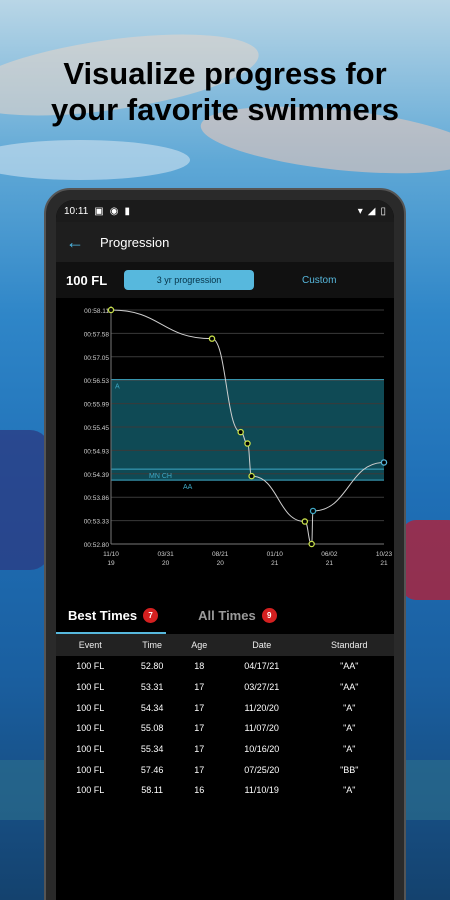  Describe the element at coordinates (225, 707) in the screenshot. I see `table-row: 100 FL 54.34 17 11/20/20 "A"` at that location.